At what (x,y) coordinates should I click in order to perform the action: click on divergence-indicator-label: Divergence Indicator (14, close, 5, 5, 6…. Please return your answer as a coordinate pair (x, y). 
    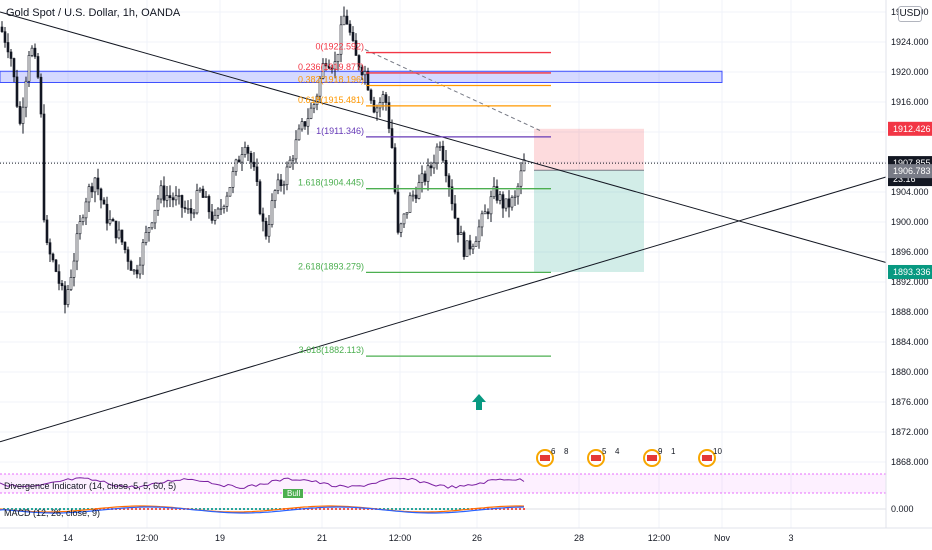
    Looking at the image, I should click on (90, 486).